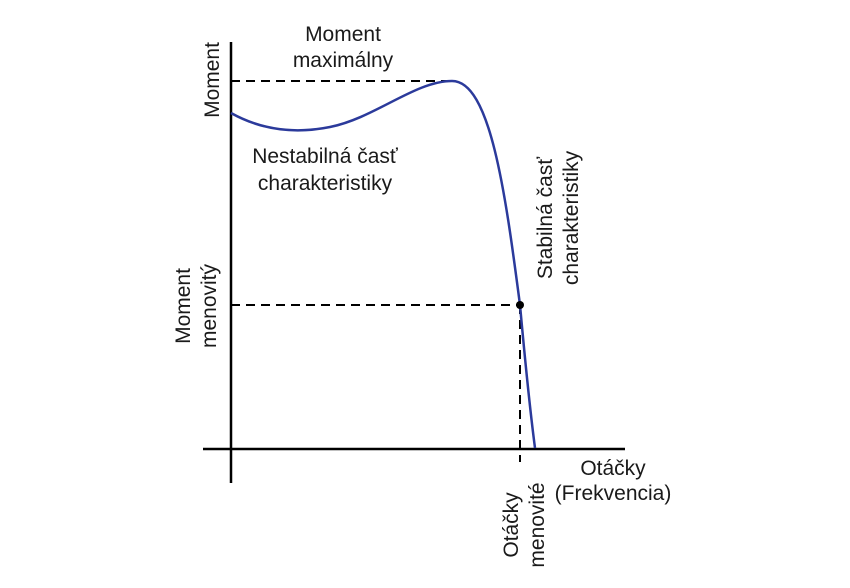 The width and height of the screenshot is (850, 588). I want to click on y-axis-label: Moment, so click(212, 80).